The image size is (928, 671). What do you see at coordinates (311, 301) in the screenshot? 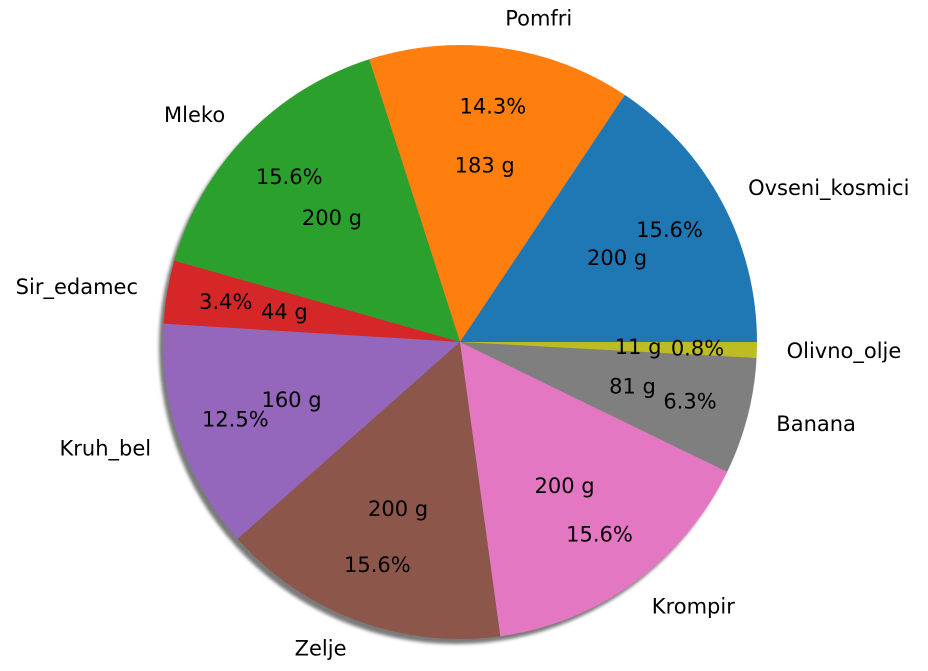
I see `pie-slice-sir-edamec` at bounding box center [311, 301].